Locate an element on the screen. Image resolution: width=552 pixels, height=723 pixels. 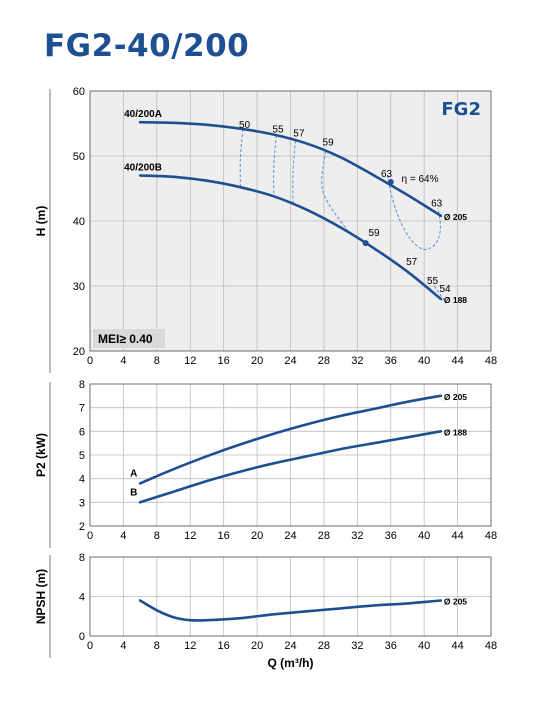
power-series-0-line is located at coordinates (290, 439).